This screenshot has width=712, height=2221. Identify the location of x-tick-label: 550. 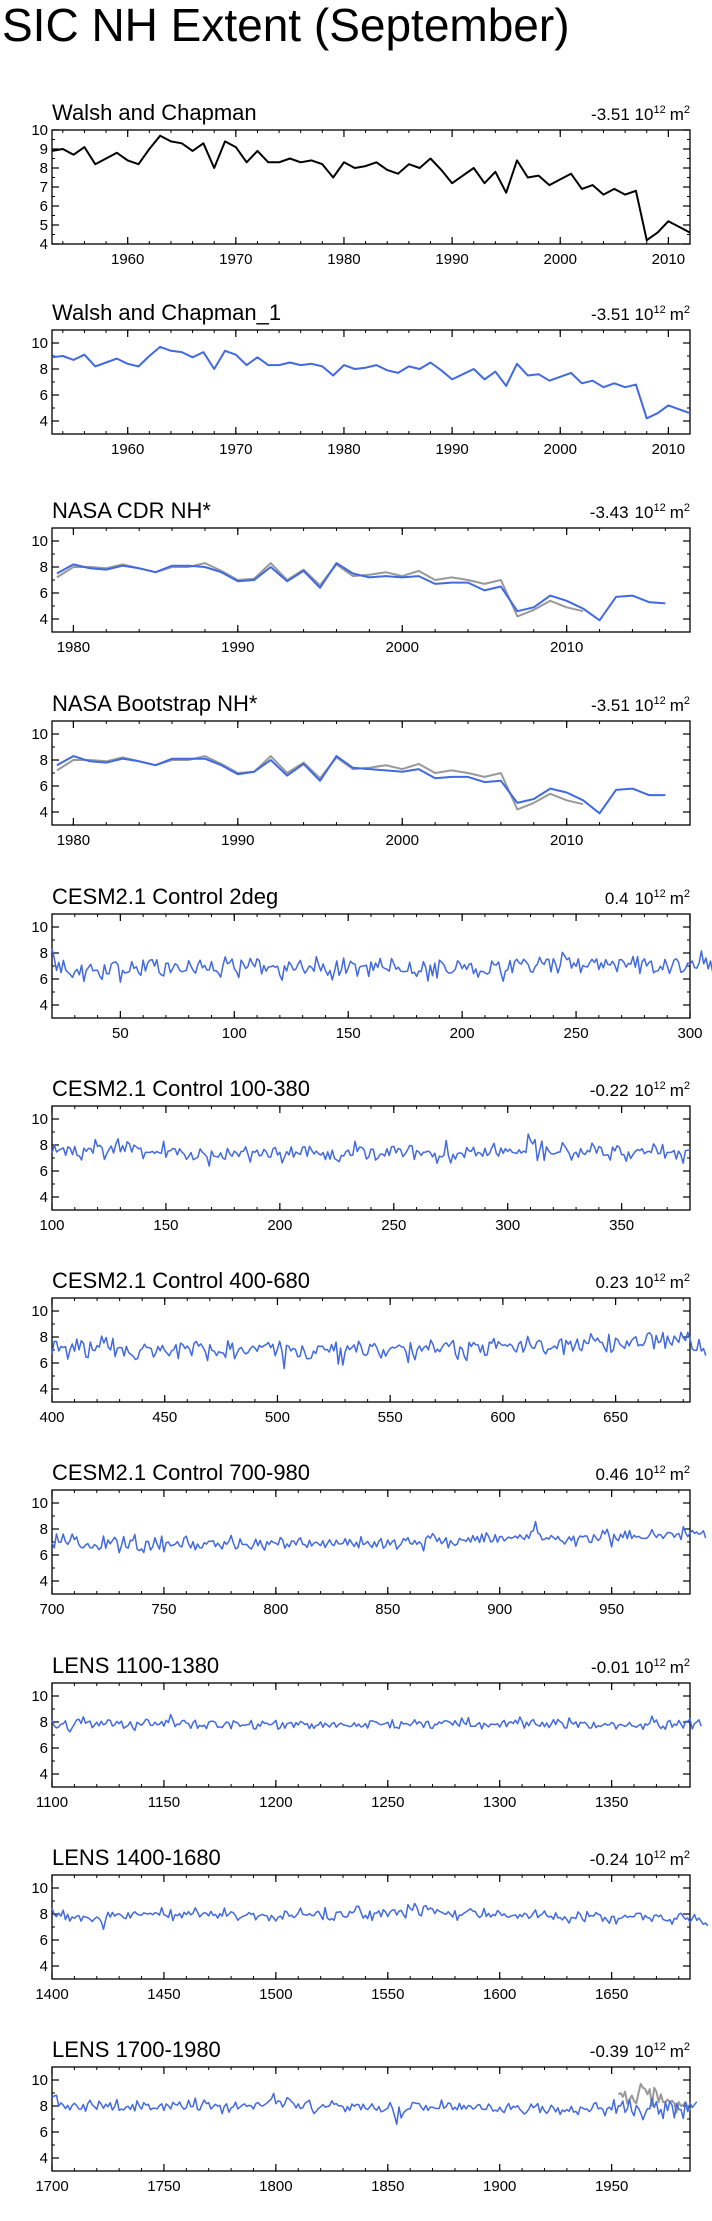
(390, 1417).